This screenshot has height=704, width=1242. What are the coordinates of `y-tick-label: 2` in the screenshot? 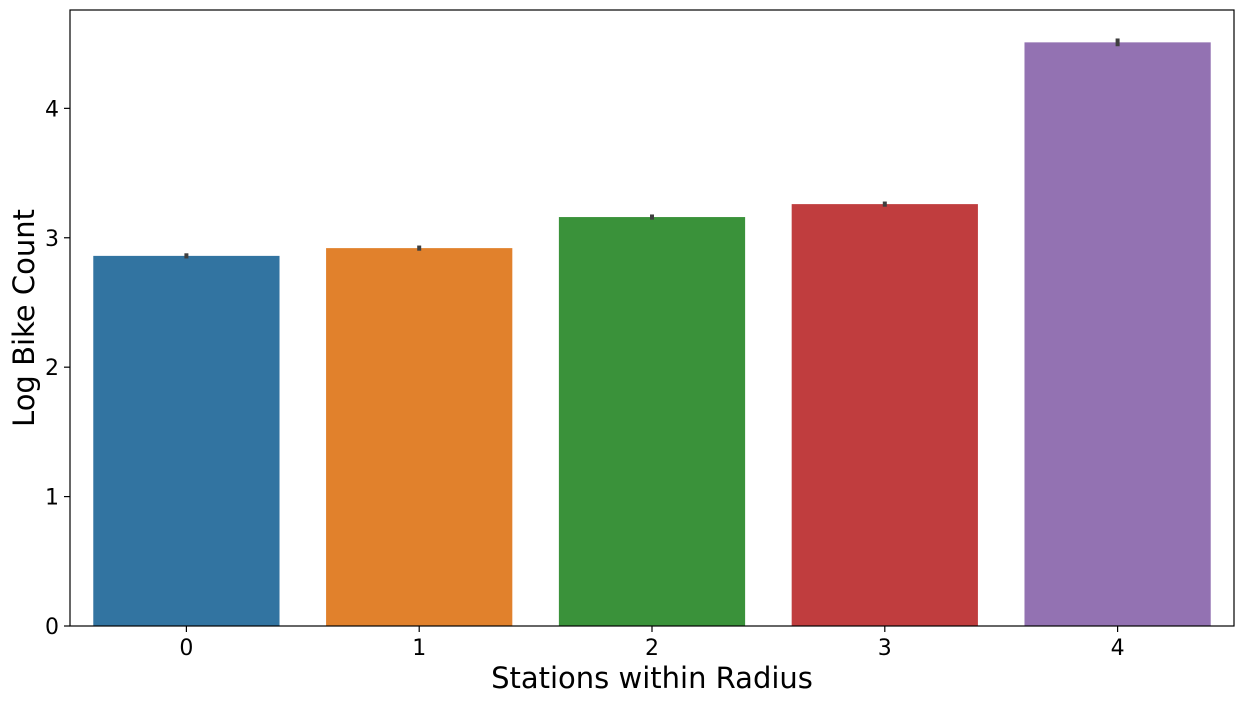 It's located at (52, 368).